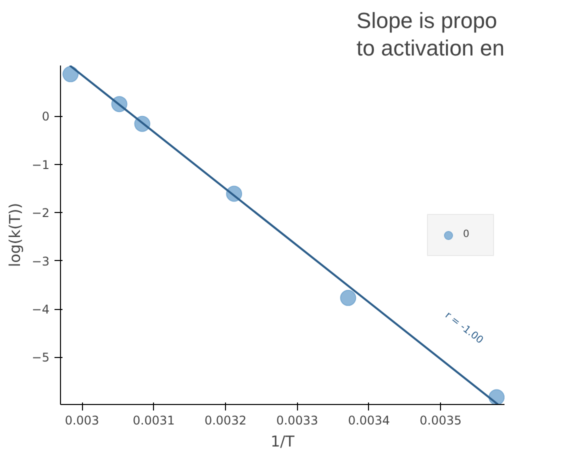 The image size is (564, 453). I want to click on chart-title: Slope is propo to activation en, so click(430, 34).